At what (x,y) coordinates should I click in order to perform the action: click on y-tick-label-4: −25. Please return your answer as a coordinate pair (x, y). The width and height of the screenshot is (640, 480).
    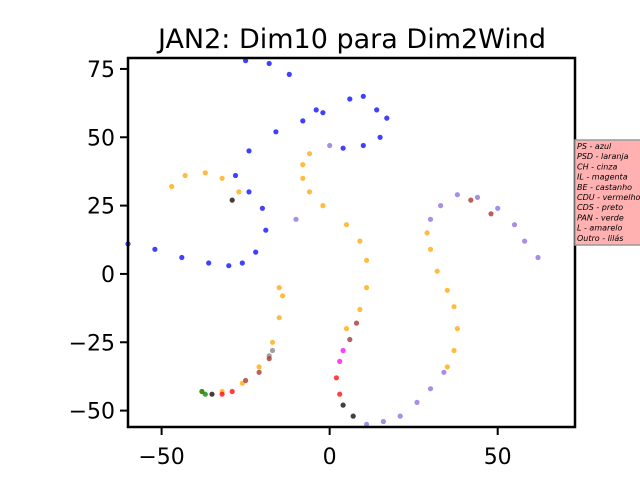
    Looking at the image, I should click on (92, 343).